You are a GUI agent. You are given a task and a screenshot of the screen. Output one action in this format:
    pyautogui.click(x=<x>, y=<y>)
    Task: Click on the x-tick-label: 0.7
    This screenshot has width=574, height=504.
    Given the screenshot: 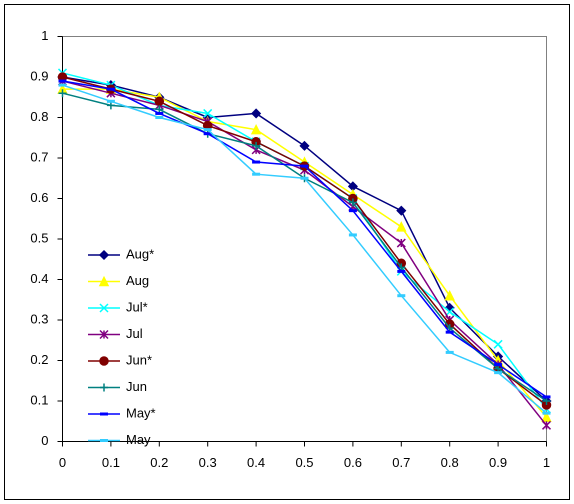 What is the action you would take?
    pyautogui.click(x=401, y=462)
    